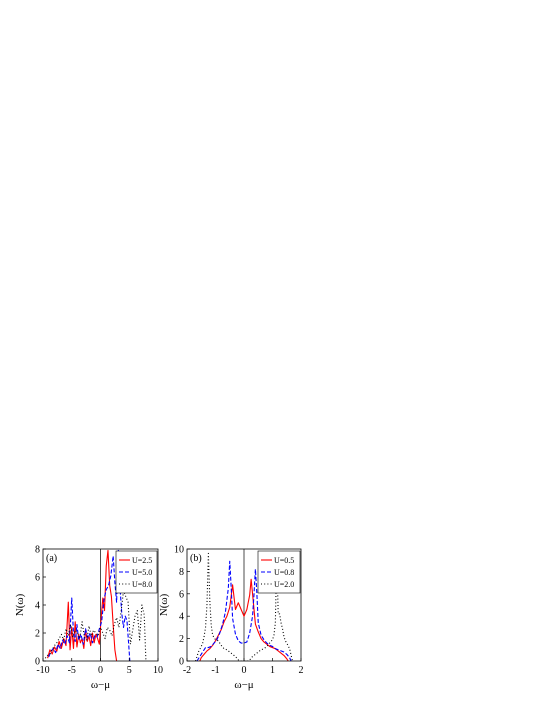 The width and height of the screenshot is (545, 705). I want to click on panel-label: (b), so click(196, 558).